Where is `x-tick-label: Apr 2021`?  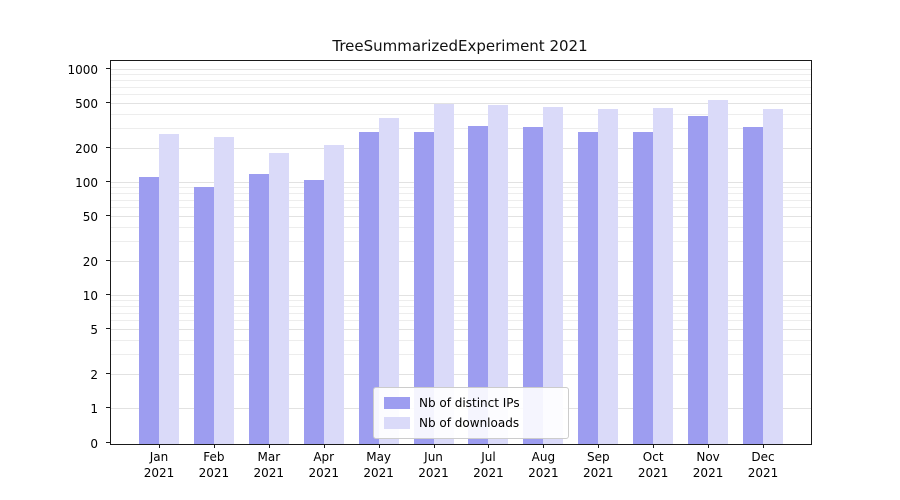
x-tick-label: Apr 2021 is located at coordinates (323, 465).